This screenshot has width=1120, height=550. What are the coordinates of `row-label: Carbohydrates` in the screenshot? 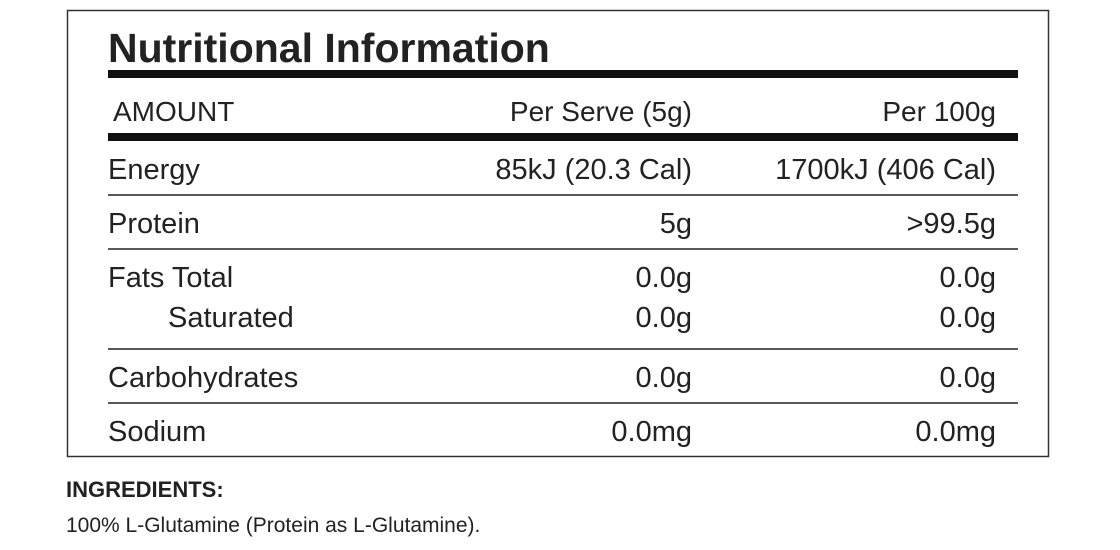 It's located at (203, 378).